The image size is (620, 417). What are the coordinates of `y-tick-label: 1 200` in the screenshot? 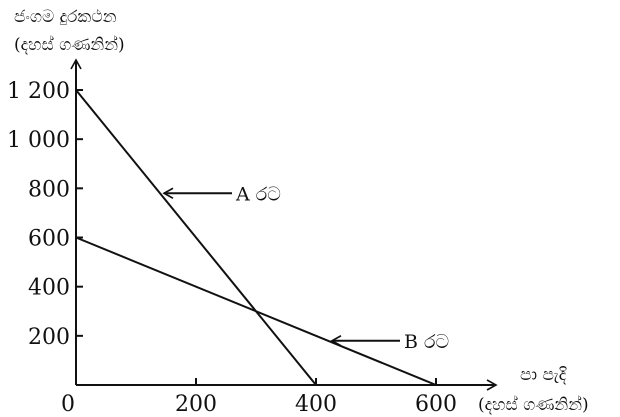 It's located at (38, 91).